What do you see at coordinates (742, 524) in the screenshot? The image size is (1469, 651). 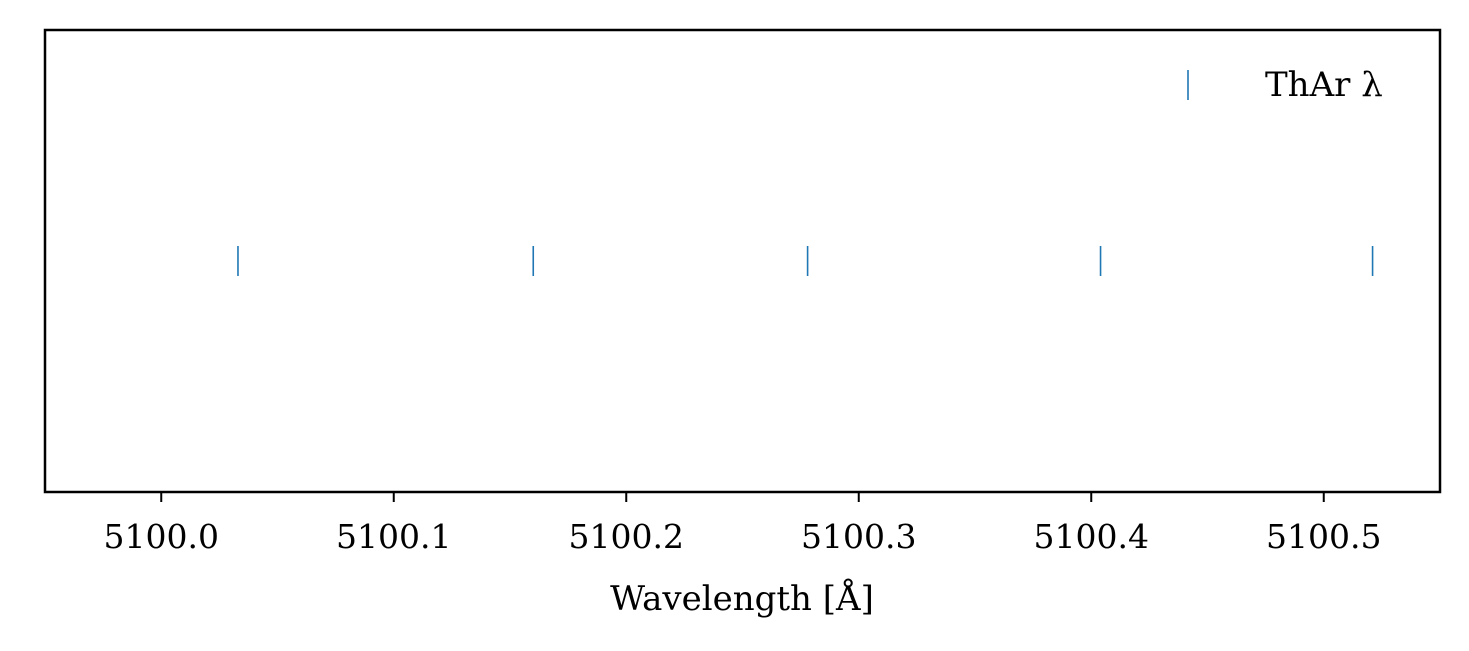 I see `x-axis: 5100.0 5100.1 5100.2 5100.3 5100.4 5100.5` at bounding box center [742, 524].